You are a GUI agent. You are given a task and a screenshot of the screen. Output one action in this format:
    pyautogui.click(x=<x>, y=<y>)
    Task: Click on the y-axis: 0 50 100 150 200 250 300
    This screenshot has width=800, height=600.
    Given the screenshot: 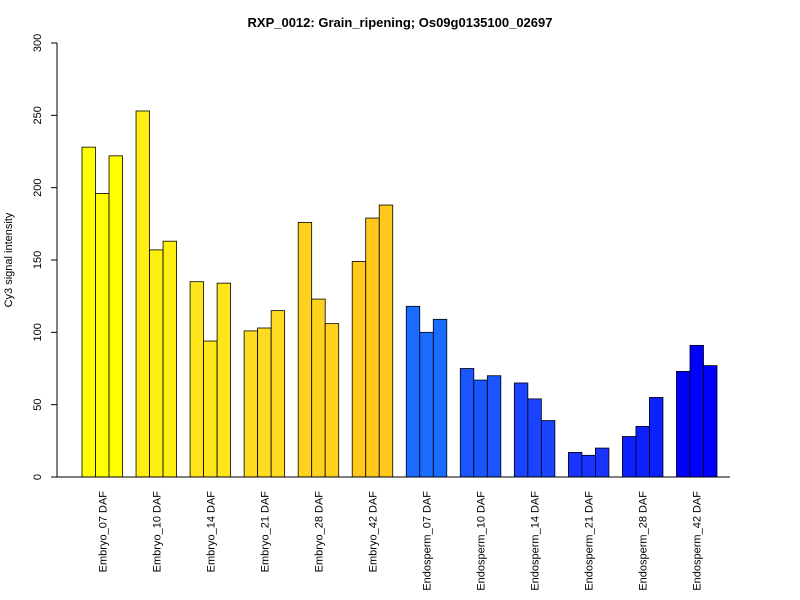 What is the action you would take?
    pyautogui.click(x=45, y=257)
    